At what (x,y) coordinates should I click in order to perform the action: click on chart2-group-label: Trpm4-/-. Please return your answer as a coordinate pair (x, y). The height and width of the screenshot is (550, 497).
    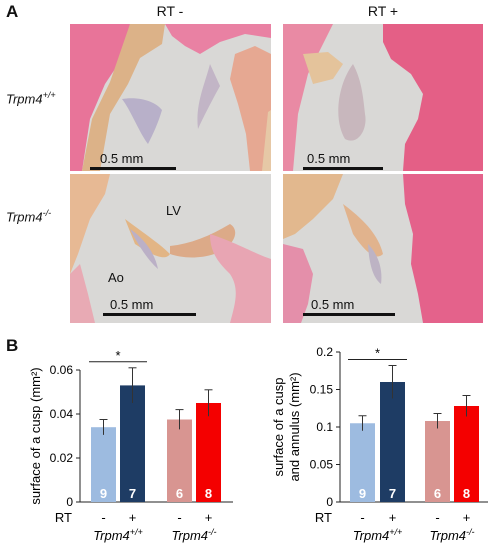
    Looking at the image, I should click on (451, 535).